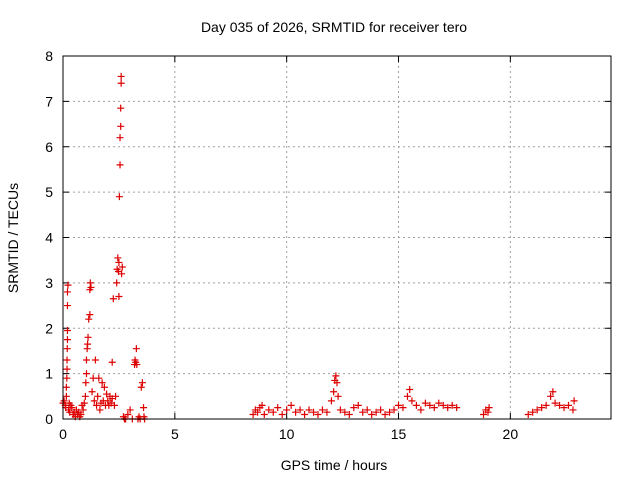 Image resolution: width=640 pixels, height=480 pixels. What do you see at coordinates (49, 56) in the screenshot?
I see `y-tick-label: 8` at bounding box center [49, 56].